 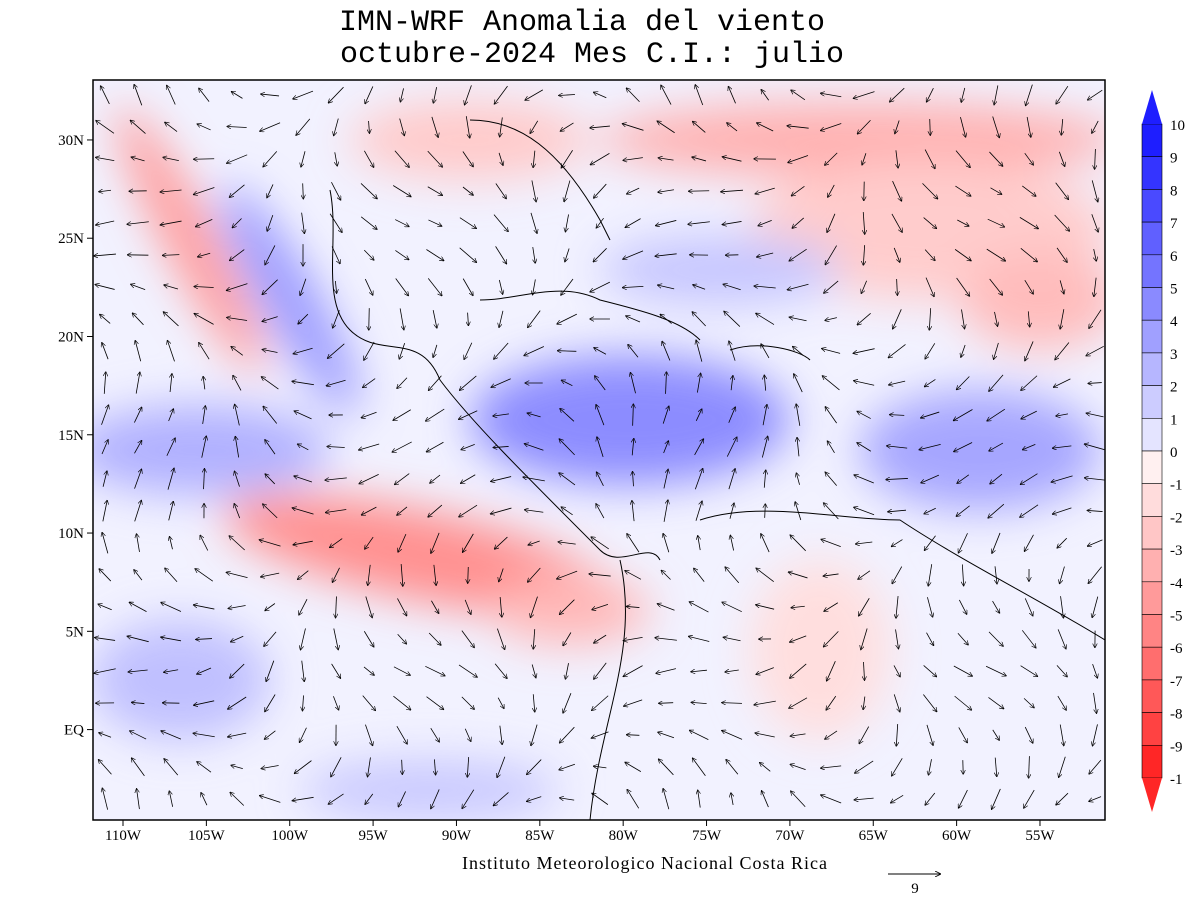 What do you see at coordinates (1176, 715) in the screenshot?
I see `colorbar-label: -8` at bounding box center [1176, 715].